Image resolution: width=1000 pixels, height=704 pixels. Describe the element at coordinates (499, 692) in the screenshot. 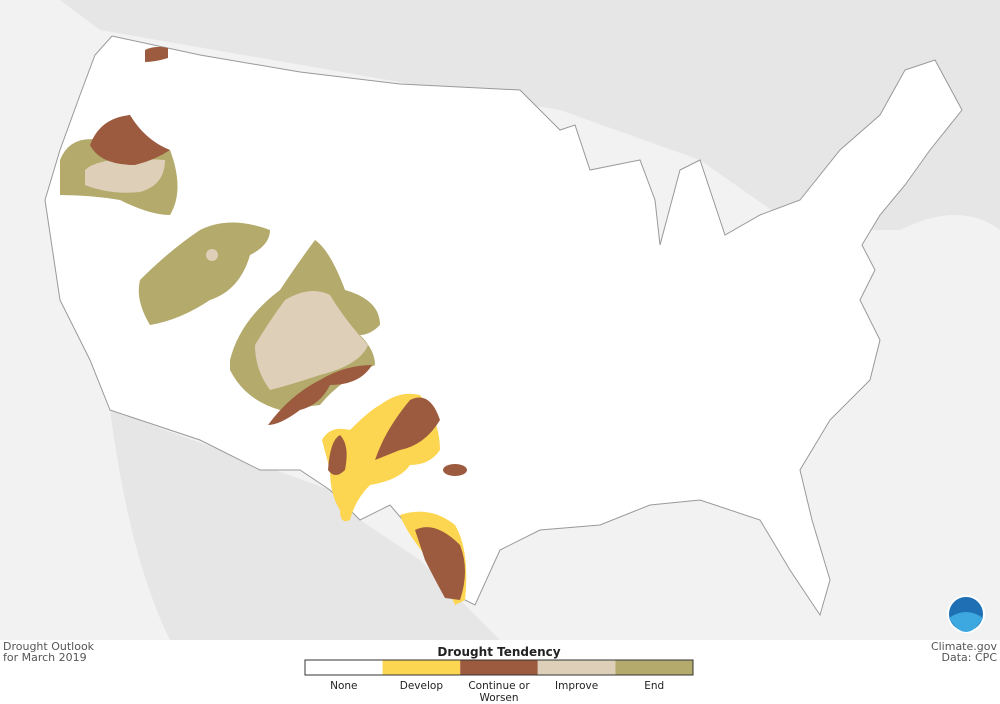

I see `legend-label: Continue or Worsen` at that location.